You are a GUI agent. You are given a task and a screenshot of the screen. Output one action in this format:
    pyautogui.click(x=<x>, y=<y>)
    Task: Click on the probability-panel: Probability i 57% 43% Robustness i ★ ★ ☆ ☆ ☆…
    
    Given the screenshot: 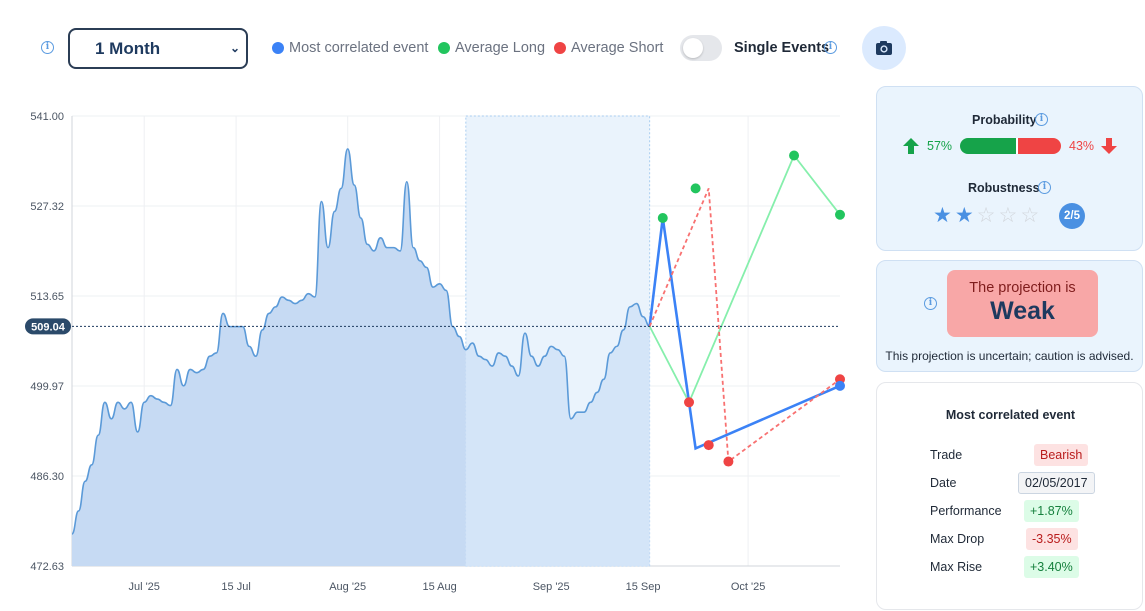 What is the action you would take?
    pyautogui.click(x=1009, y=168)
    